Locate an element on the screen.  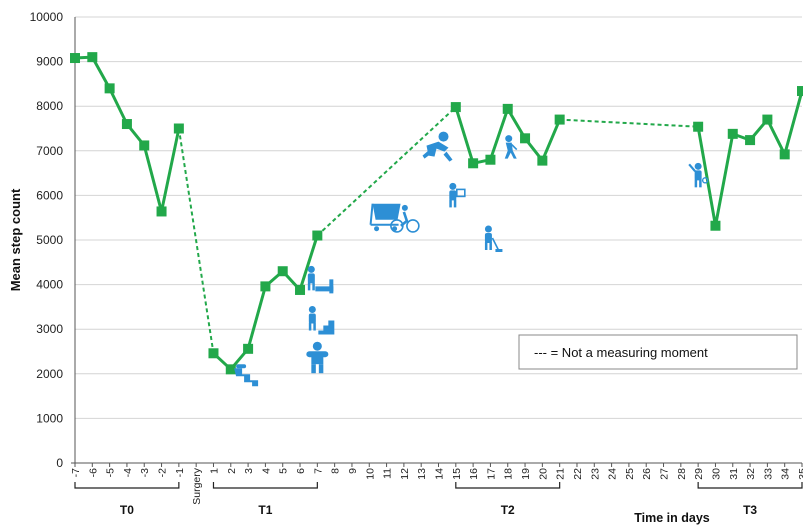
x-tick-label: 32 is located at coordinates (751, 474).